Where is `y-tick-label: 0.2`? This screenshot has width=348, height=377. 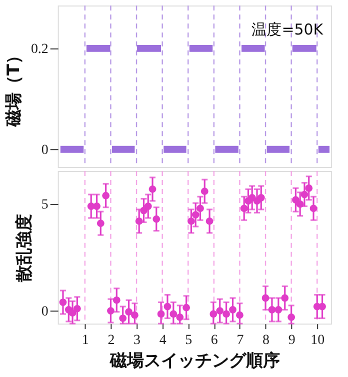 y-tick-label: 0.2 is located at coordinates (39, 49).